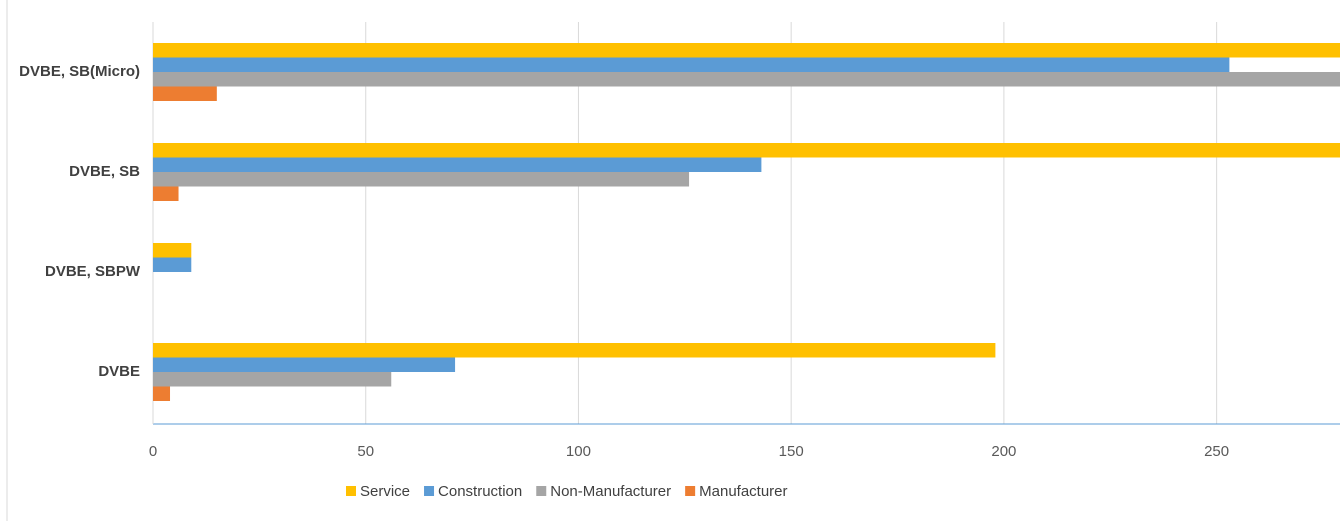 This screenshot has width=1344, height=521. I want to click on category-label: DVBE, SBPW, so click(93, 271).